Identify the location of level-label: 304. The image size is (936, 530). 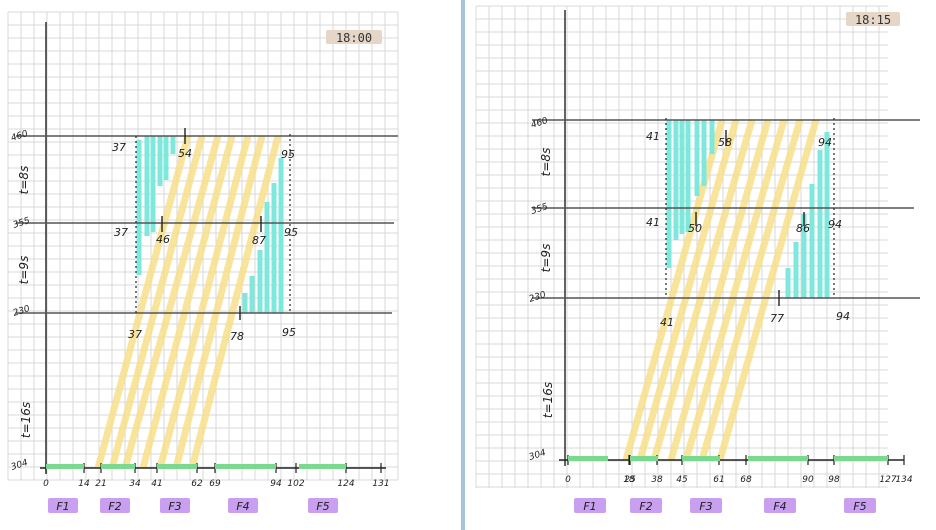
(20, 465).